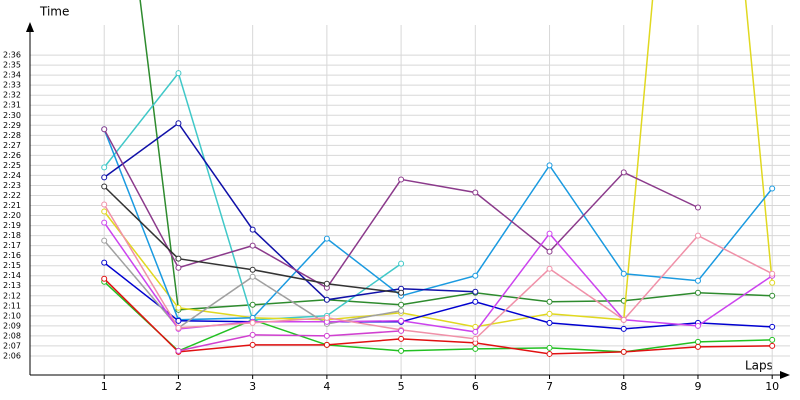 The height and width of the screenshot is (400, 800). I want to click on y-tick-label: 2:24, so click(12, 175).